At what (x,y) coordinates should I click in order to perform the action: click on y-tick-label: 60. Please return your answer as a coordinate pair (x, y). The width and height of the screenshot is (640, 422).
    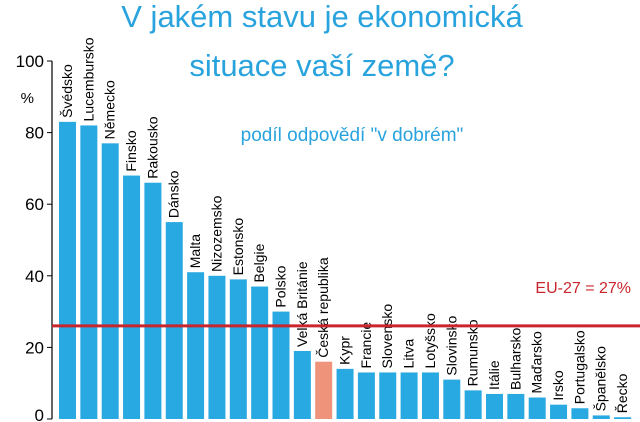
    Looking at the image, I should click on (34, 204).